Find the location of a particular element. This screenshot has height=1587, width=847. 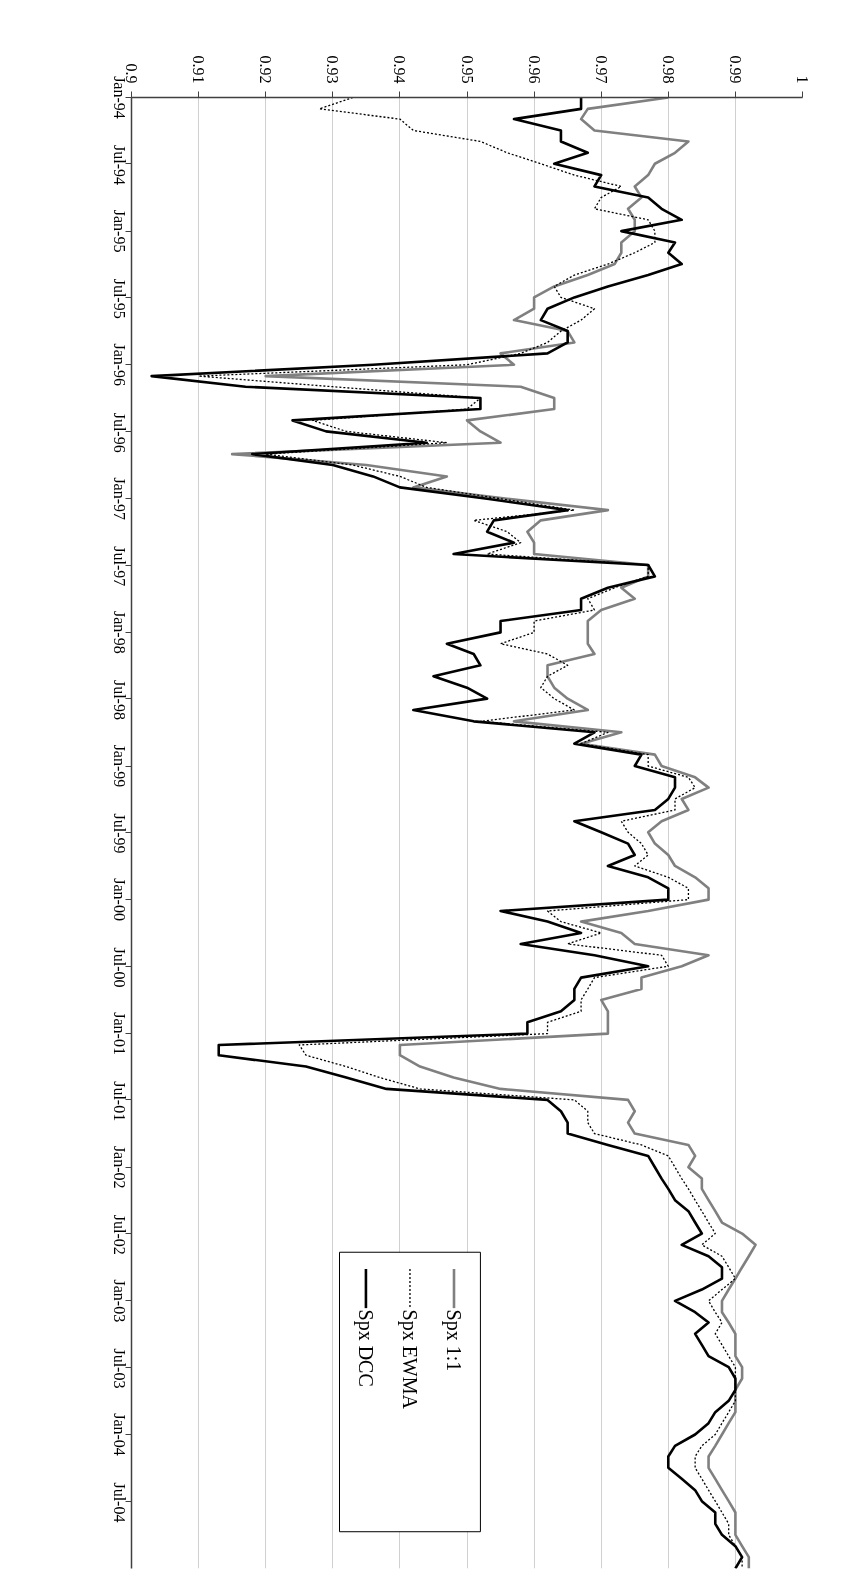

x-tick-label: 0.96 is located at coordinates (534, 69).